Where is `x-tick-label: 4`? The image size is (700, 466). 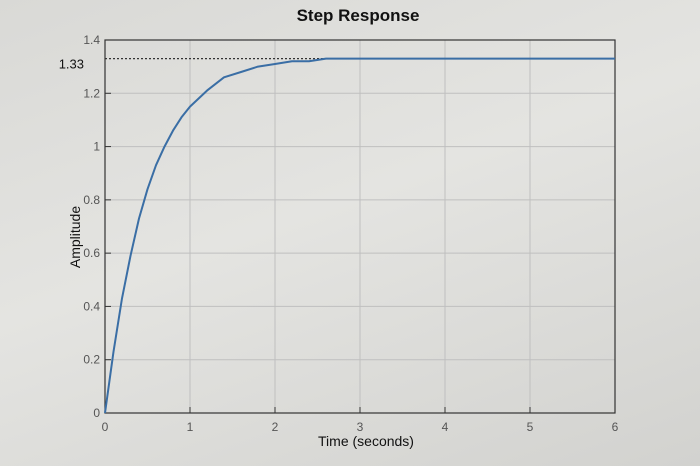
x-tick-label: 4 is located at coordinates (445, 427).